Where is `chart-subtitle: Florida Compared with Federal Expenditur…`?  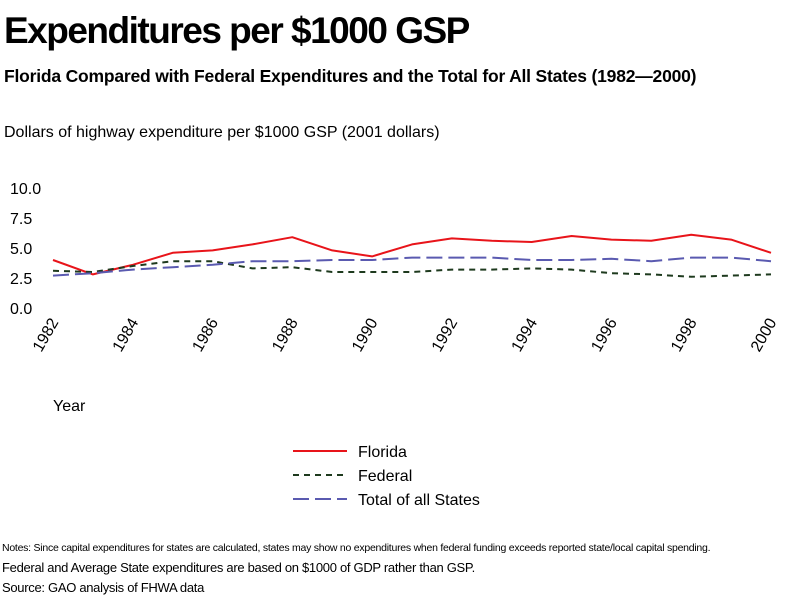
chart-subtitle: Florida Compared with Federal Expenditur… is located at coordinates (350, 76).